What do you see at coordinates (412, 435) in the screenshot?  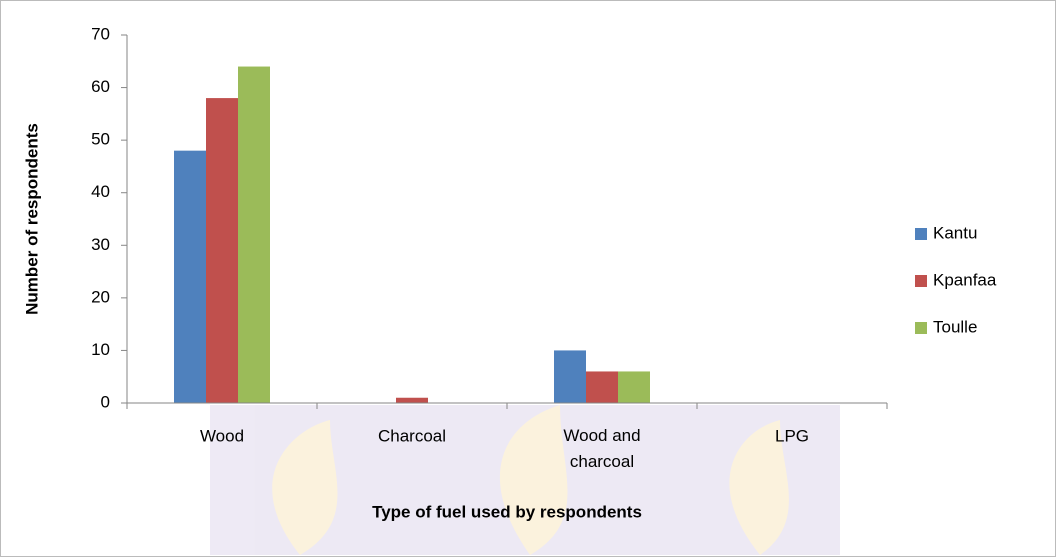 I see `x-tick-label: Charcoal` at bounding box center [412, 435].